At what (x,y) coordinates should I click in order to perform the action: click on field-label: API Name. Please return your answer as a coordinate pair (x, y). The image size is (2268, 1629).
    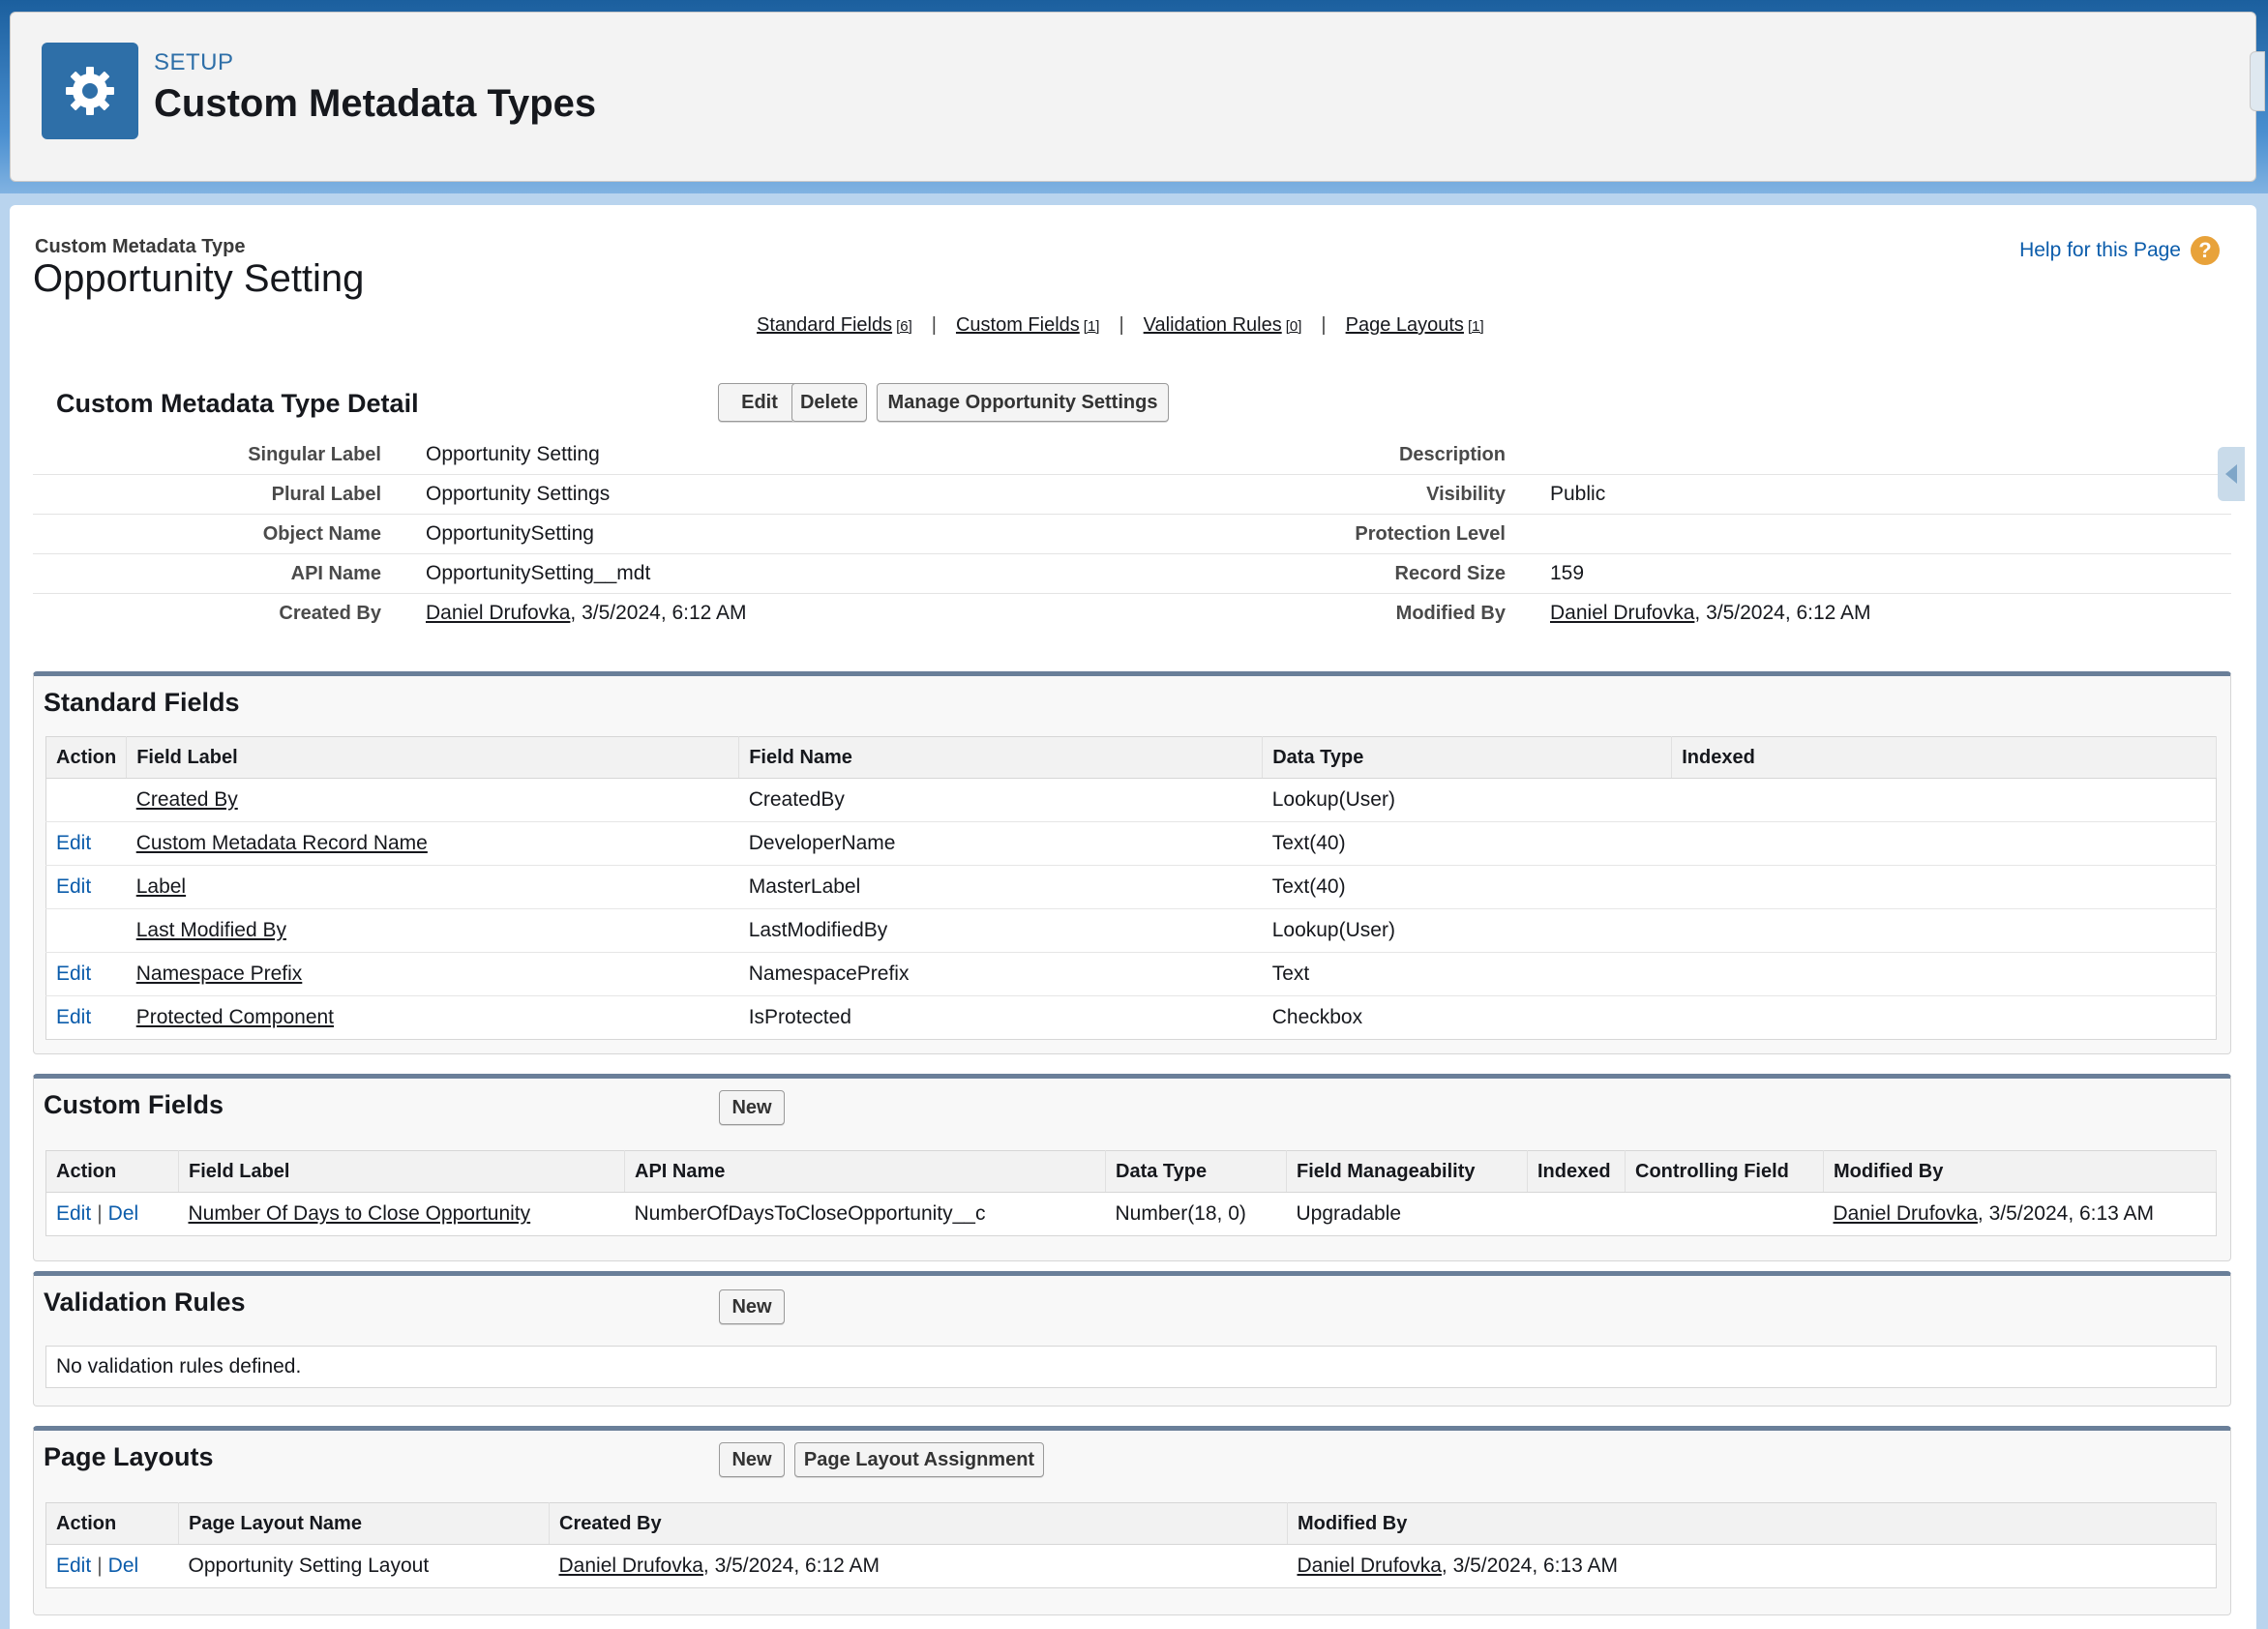
    Looking at the image, I should click on (335, 573).